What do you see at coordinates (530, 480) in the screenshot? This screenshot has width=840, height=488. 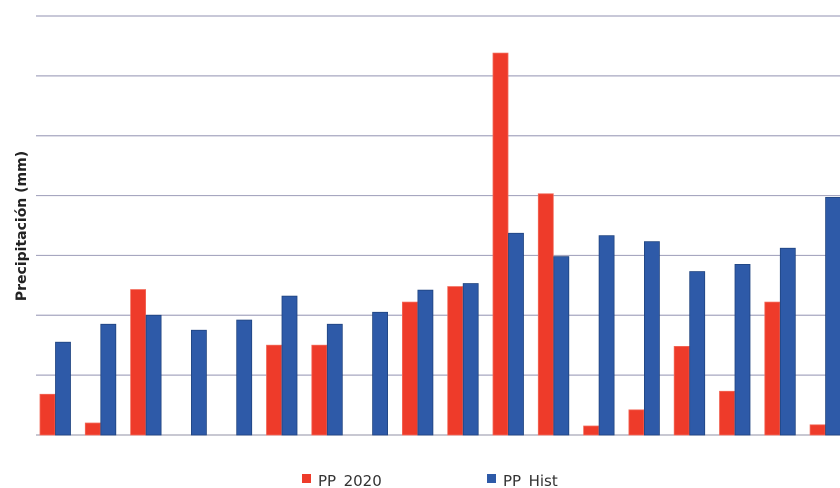 I see `legend-label-pp-hist: PP_Hist` at bounding box center [530, 480].